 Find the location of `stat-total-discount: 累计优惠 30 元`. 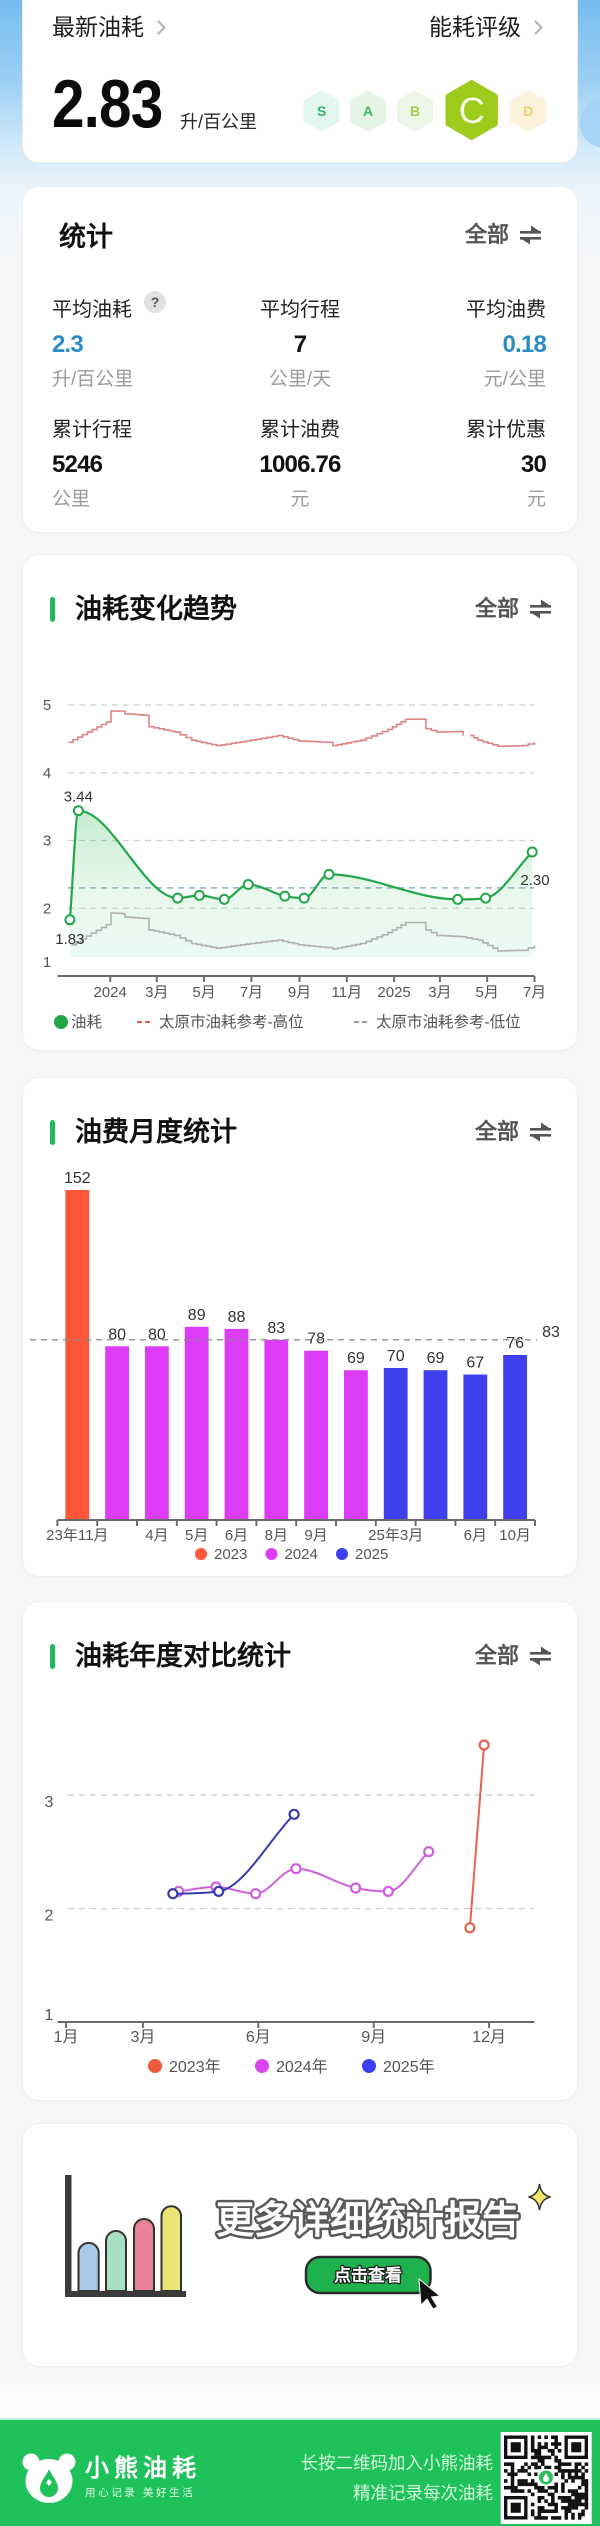

stat-total-discount: 累计优惠 30 元 is located at coordinates (446, 465).